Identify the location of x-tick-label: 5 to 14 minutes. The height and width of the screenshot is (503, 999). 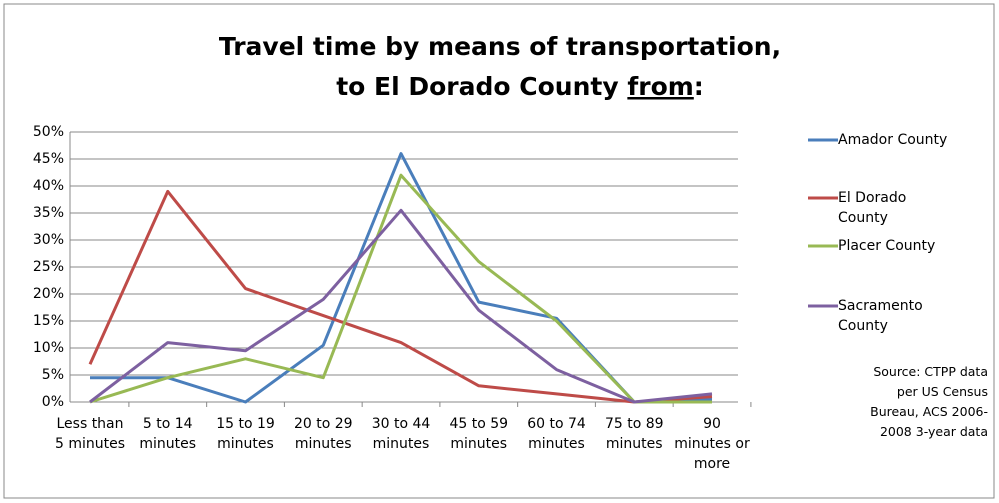
(168, 434).